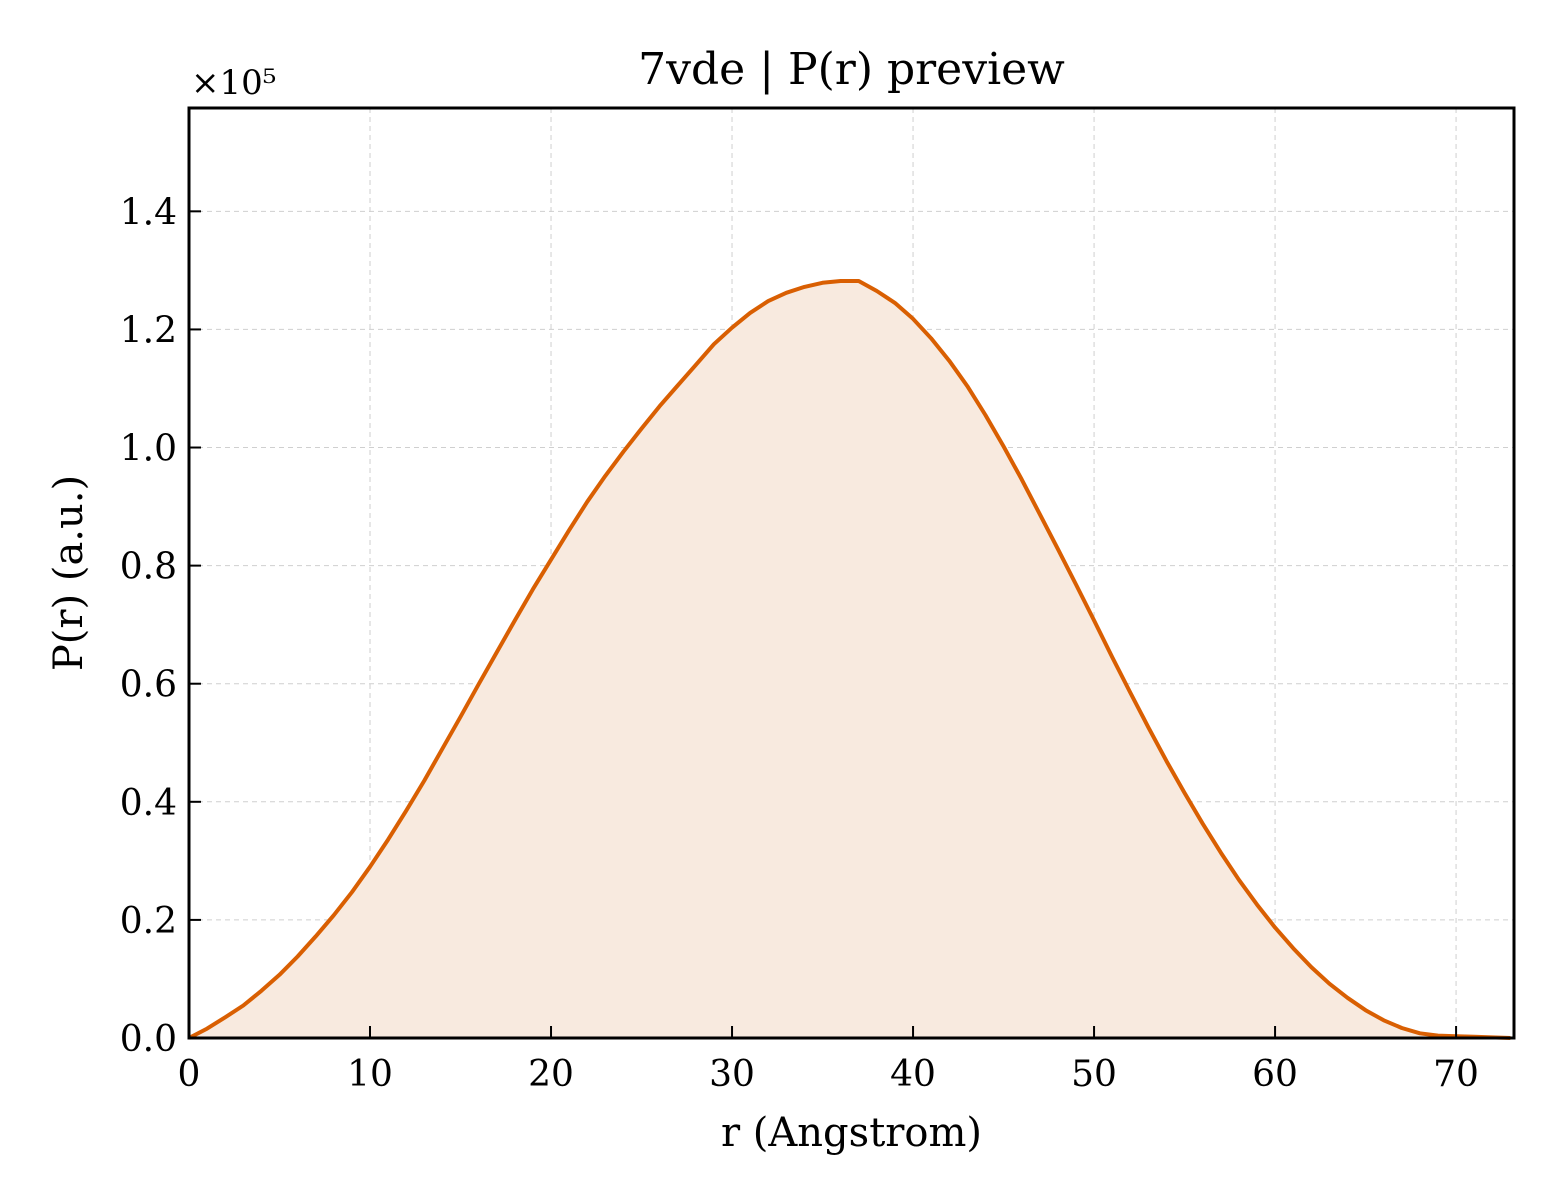  Describe the element at coordinates (148, 567) in the screenshot. I see `y-tick-label: 0.8` at that location.